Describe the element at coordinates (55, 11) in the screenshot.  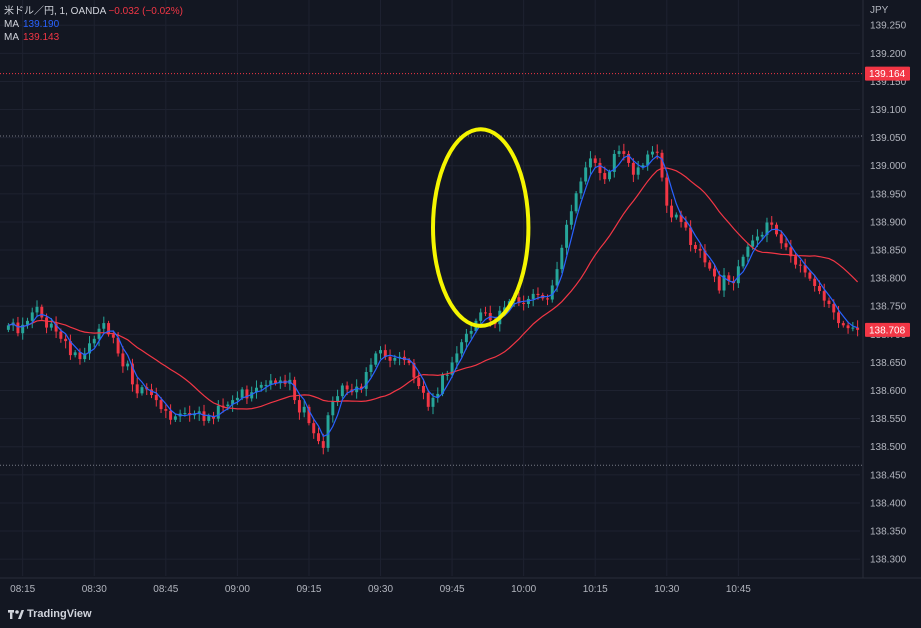
I see `symbol-label: 米ドル／円, 1, OANDA` at that location.